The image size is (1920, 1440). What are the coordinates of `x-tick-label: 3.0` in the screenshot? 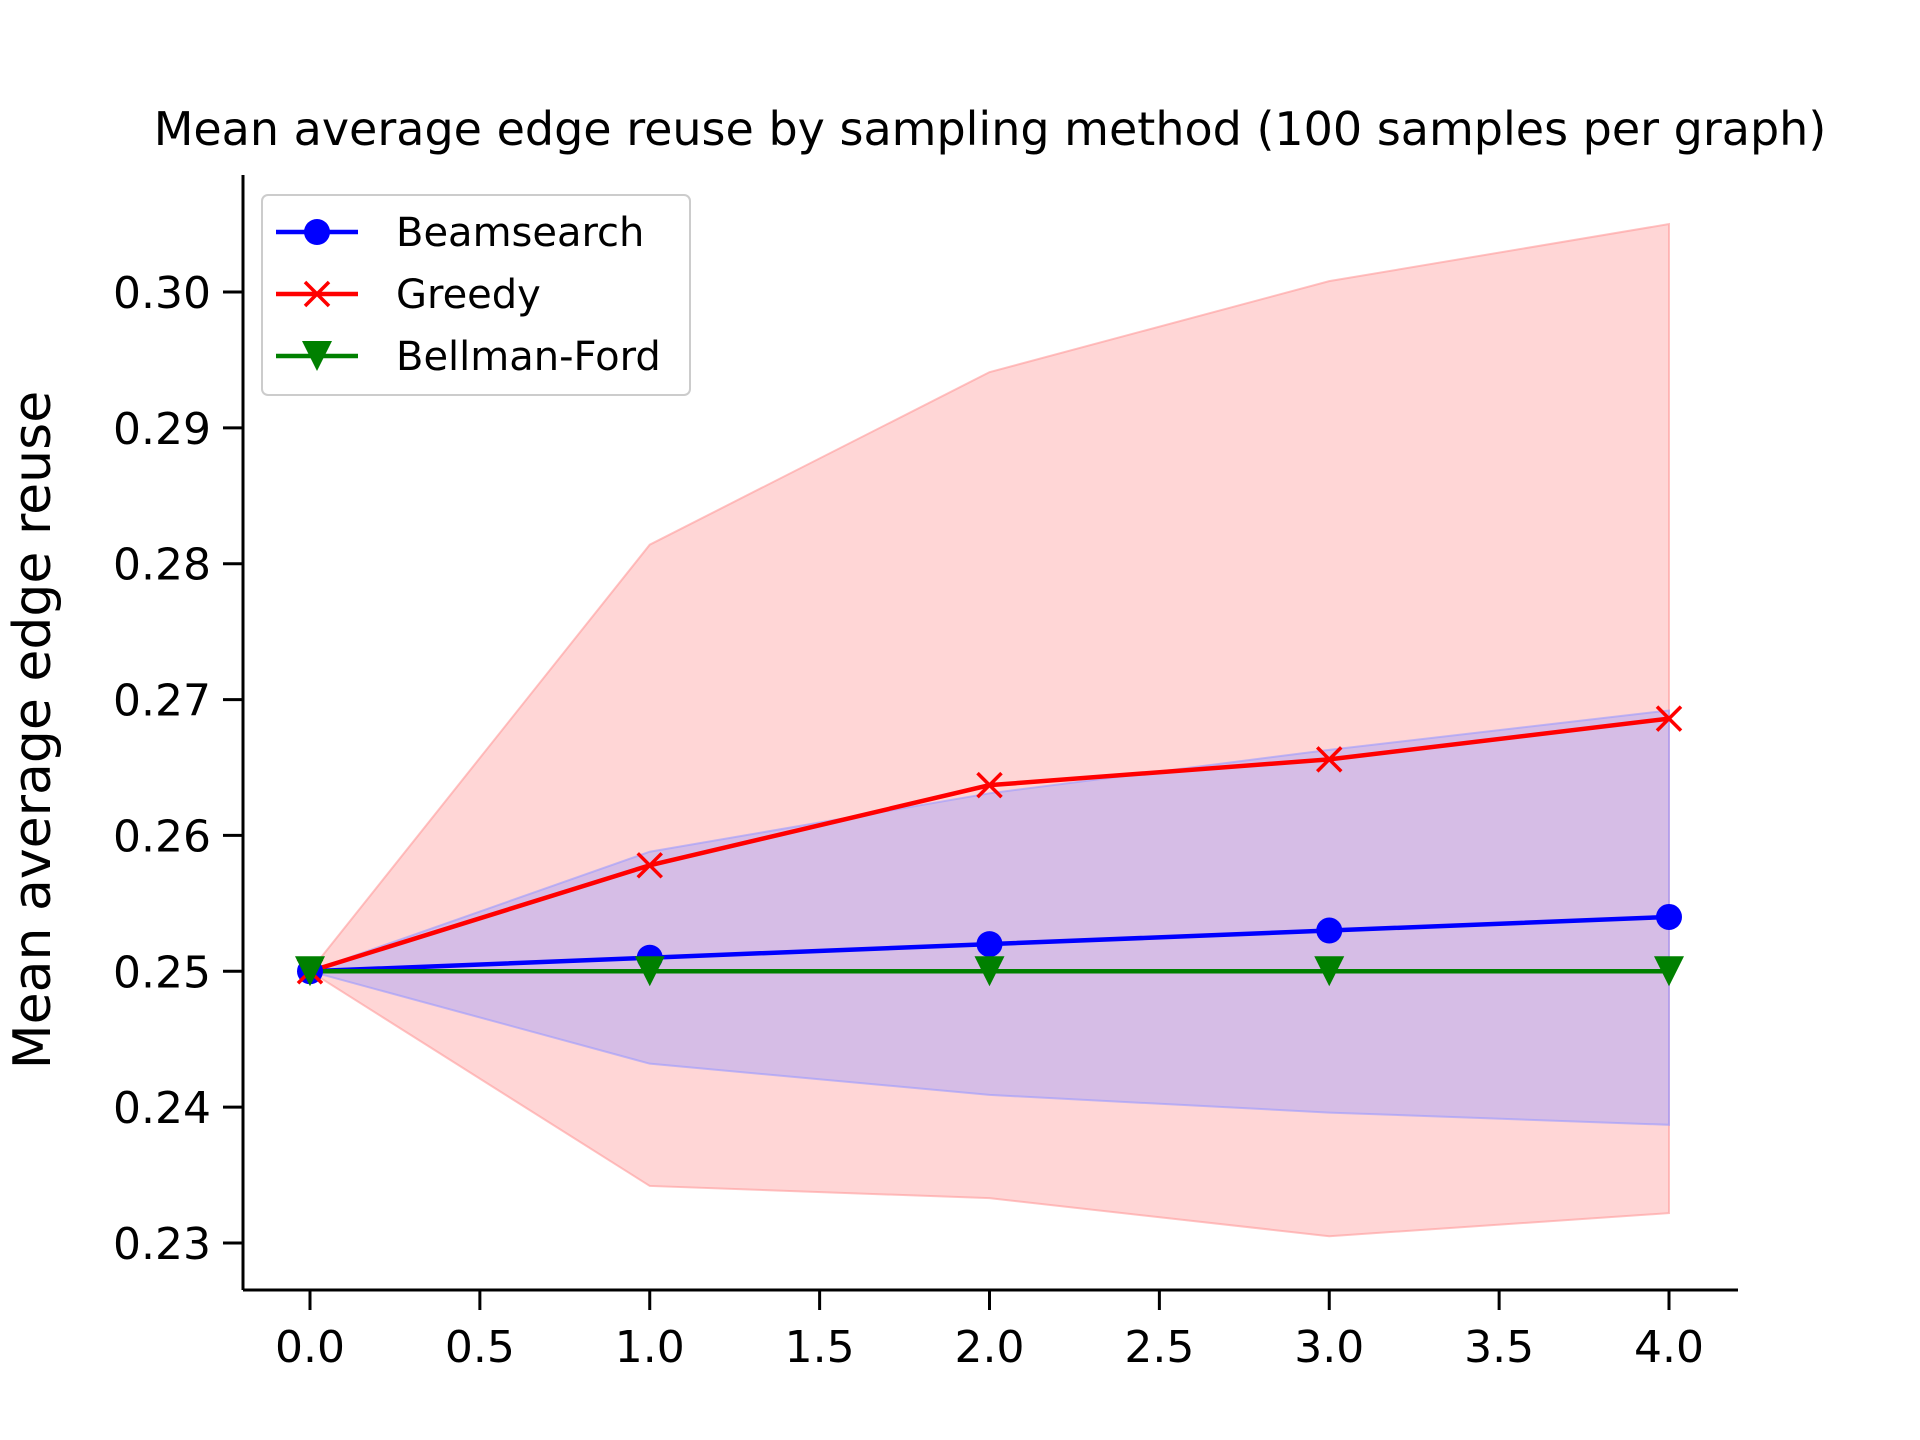 It's located at (1329, 1347).